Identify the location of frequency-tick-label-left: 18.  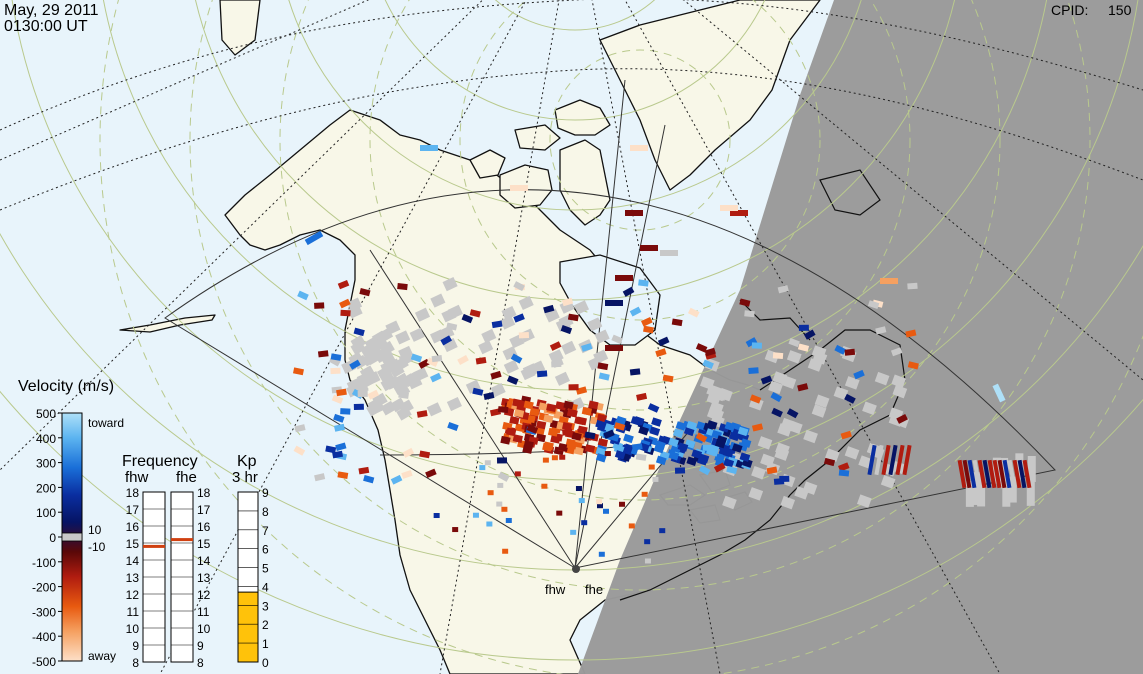
(133, 493).